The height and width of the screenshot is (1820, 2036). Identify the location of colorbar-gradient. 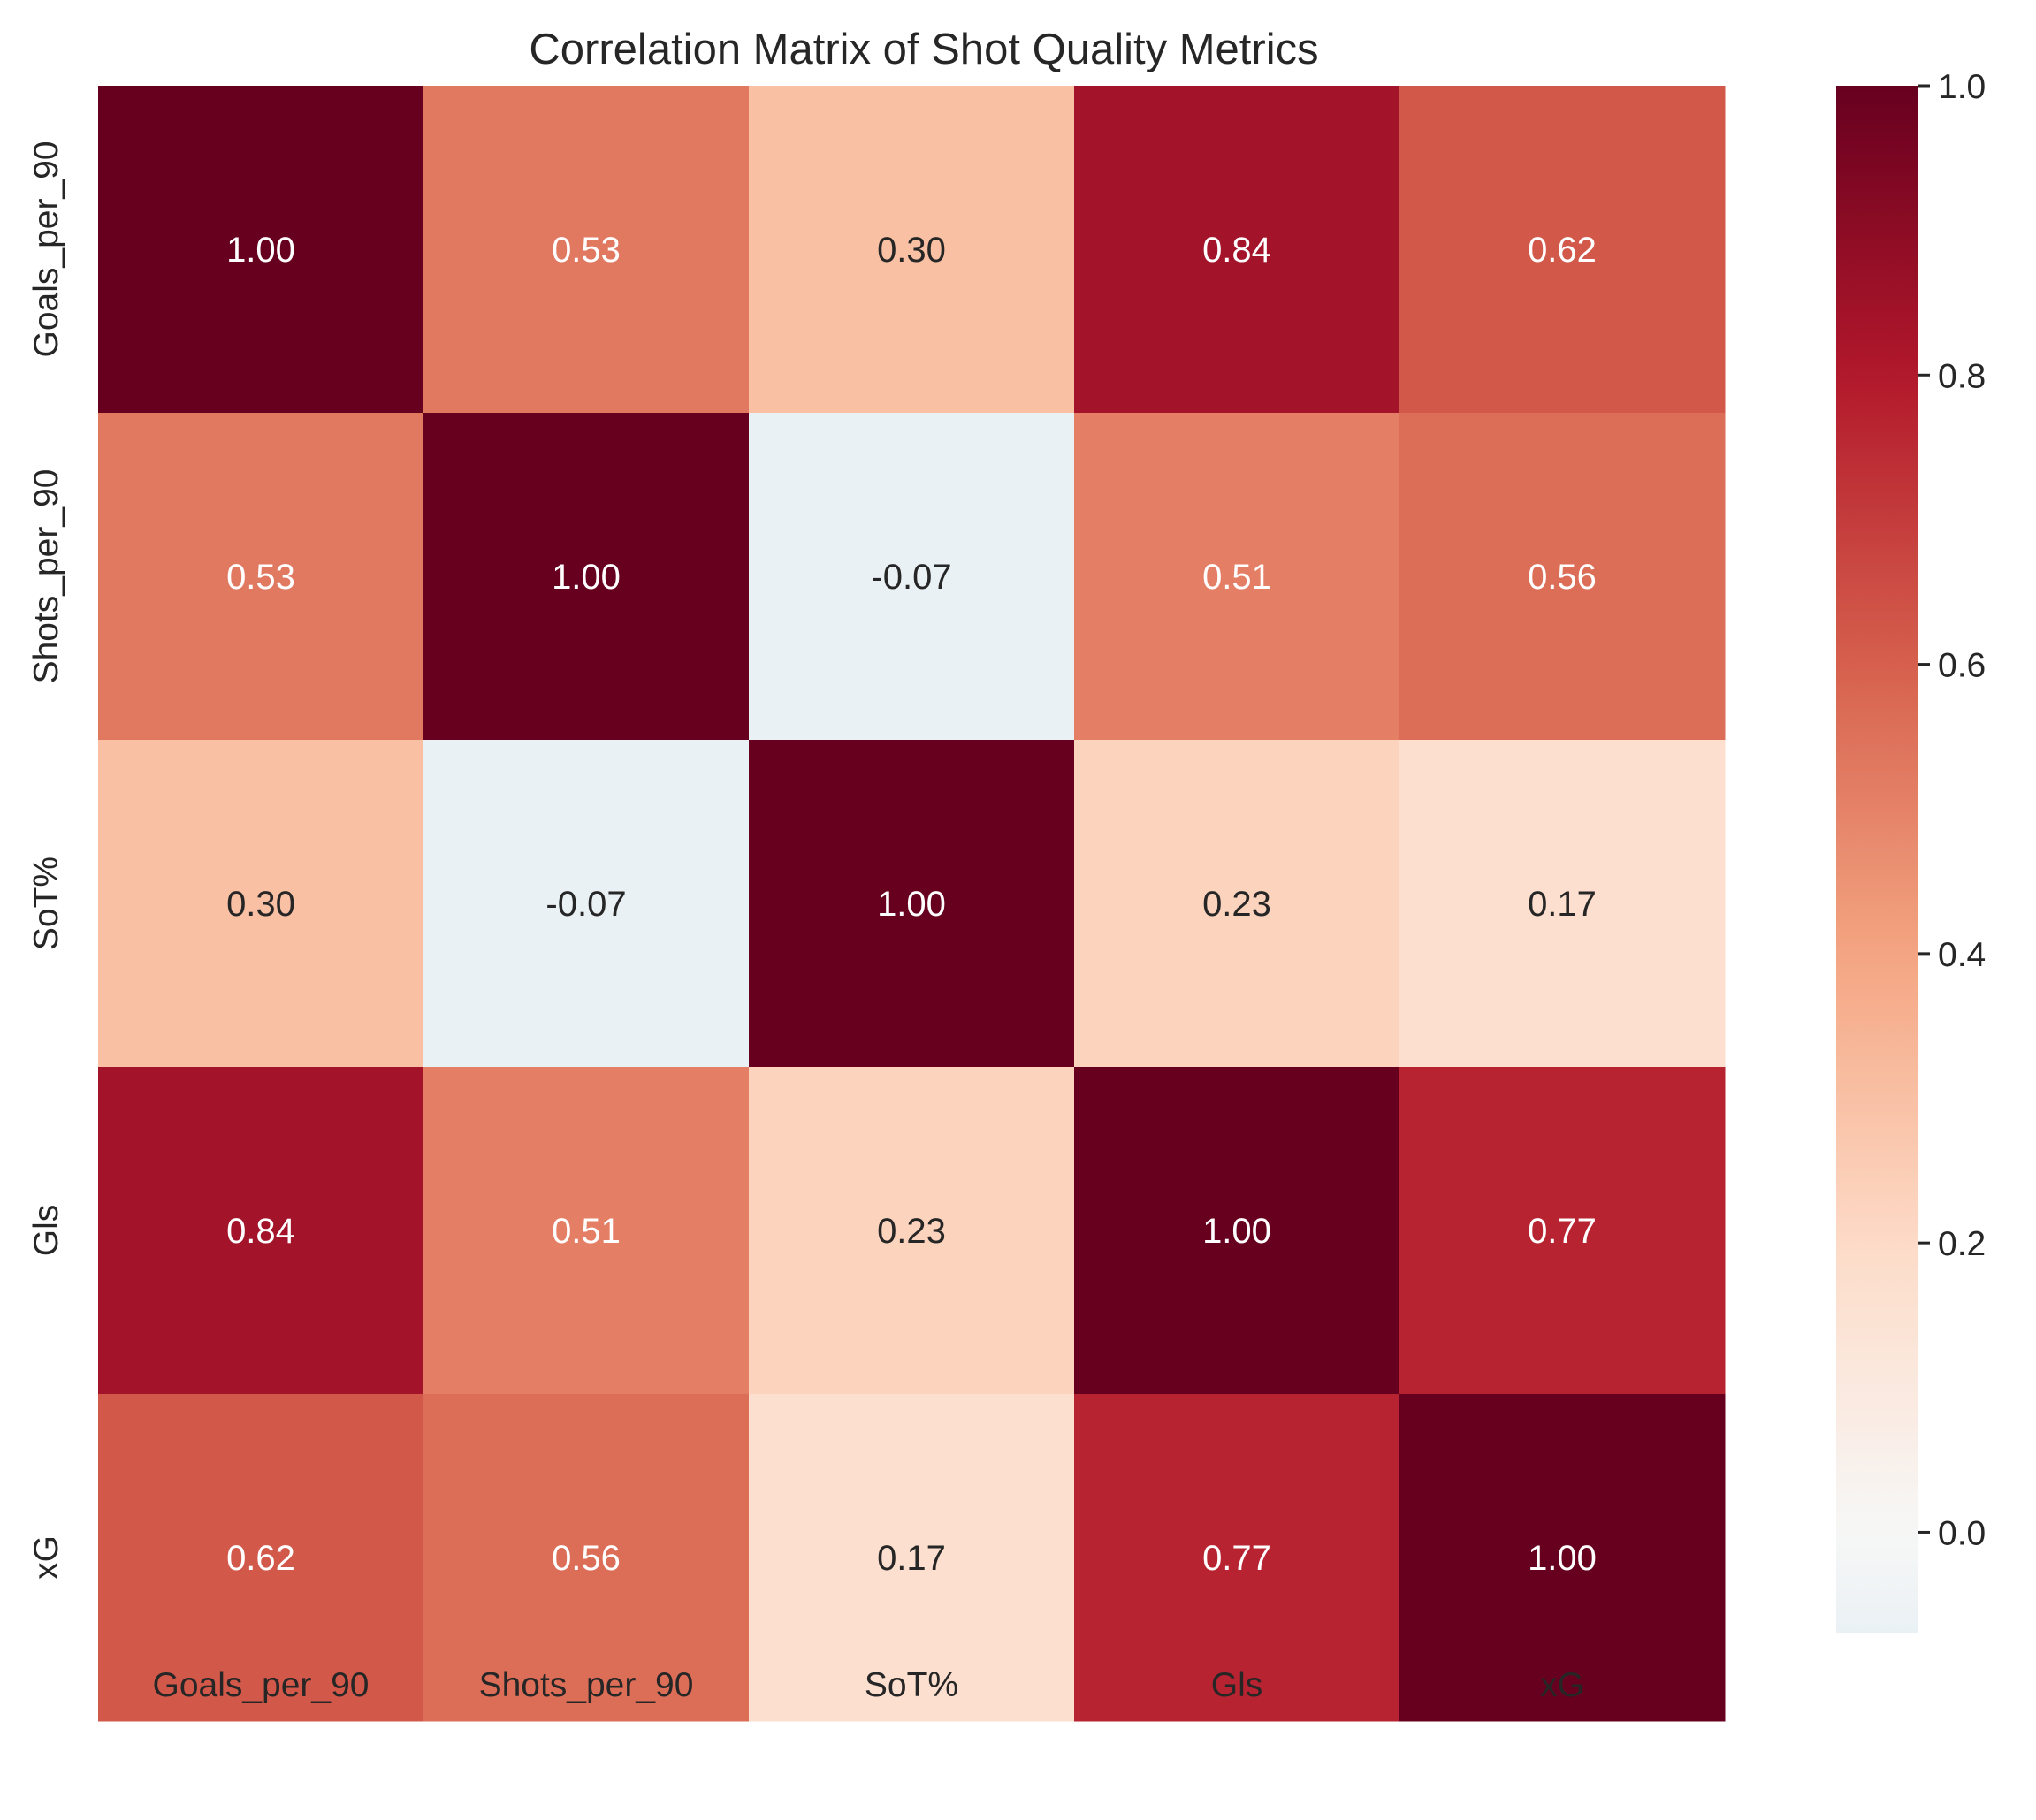
(1877, 859).